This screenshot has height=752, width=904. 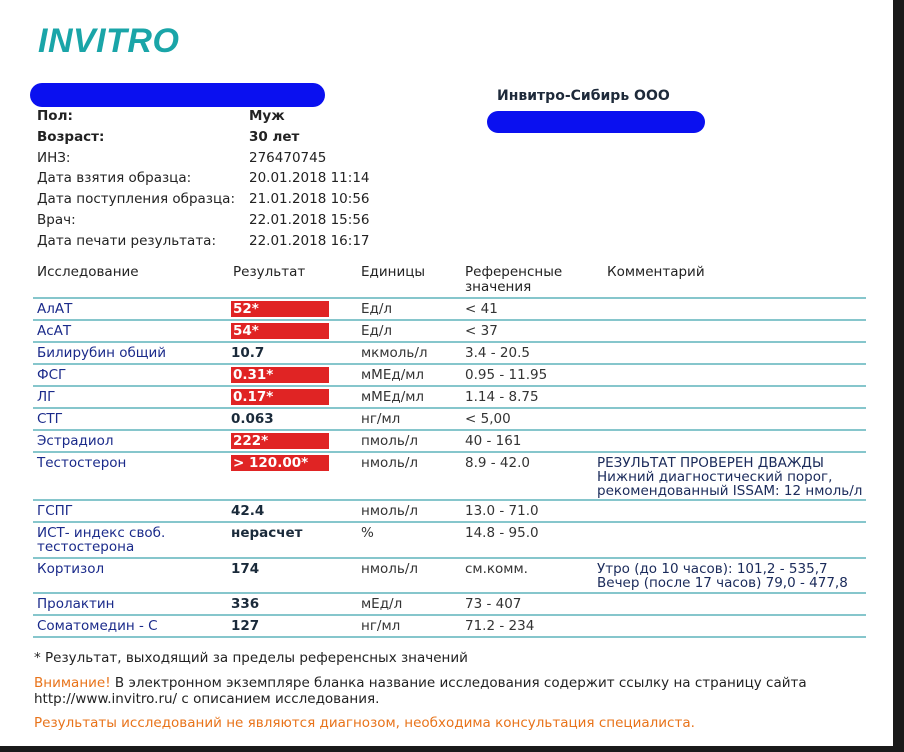 I want to click on patient-field-label: Дата взятия образца:, so click(x=114, y=178).